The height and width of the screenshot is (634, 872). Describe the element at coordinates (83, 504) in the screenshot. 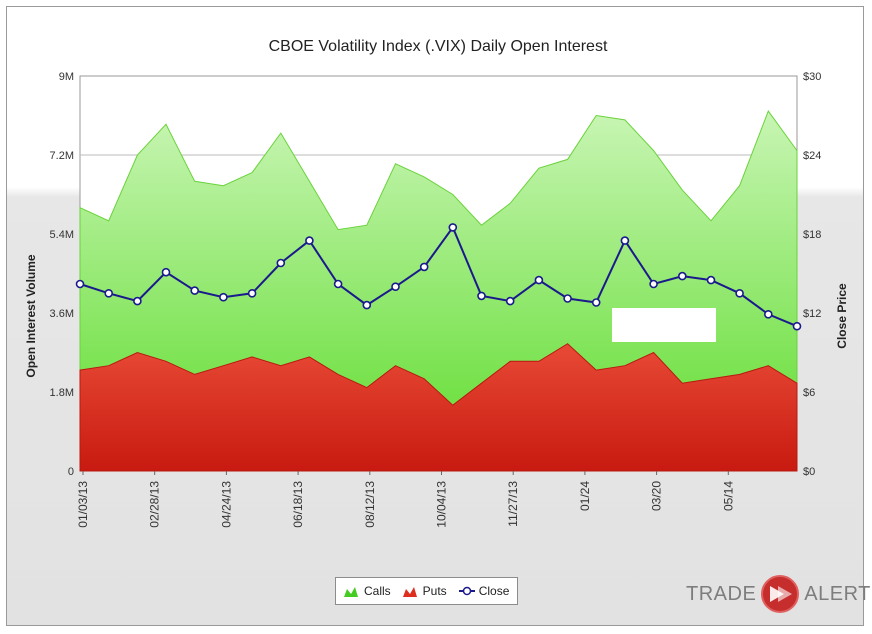

I see `x-tick-label: 01/03/13` at that location.